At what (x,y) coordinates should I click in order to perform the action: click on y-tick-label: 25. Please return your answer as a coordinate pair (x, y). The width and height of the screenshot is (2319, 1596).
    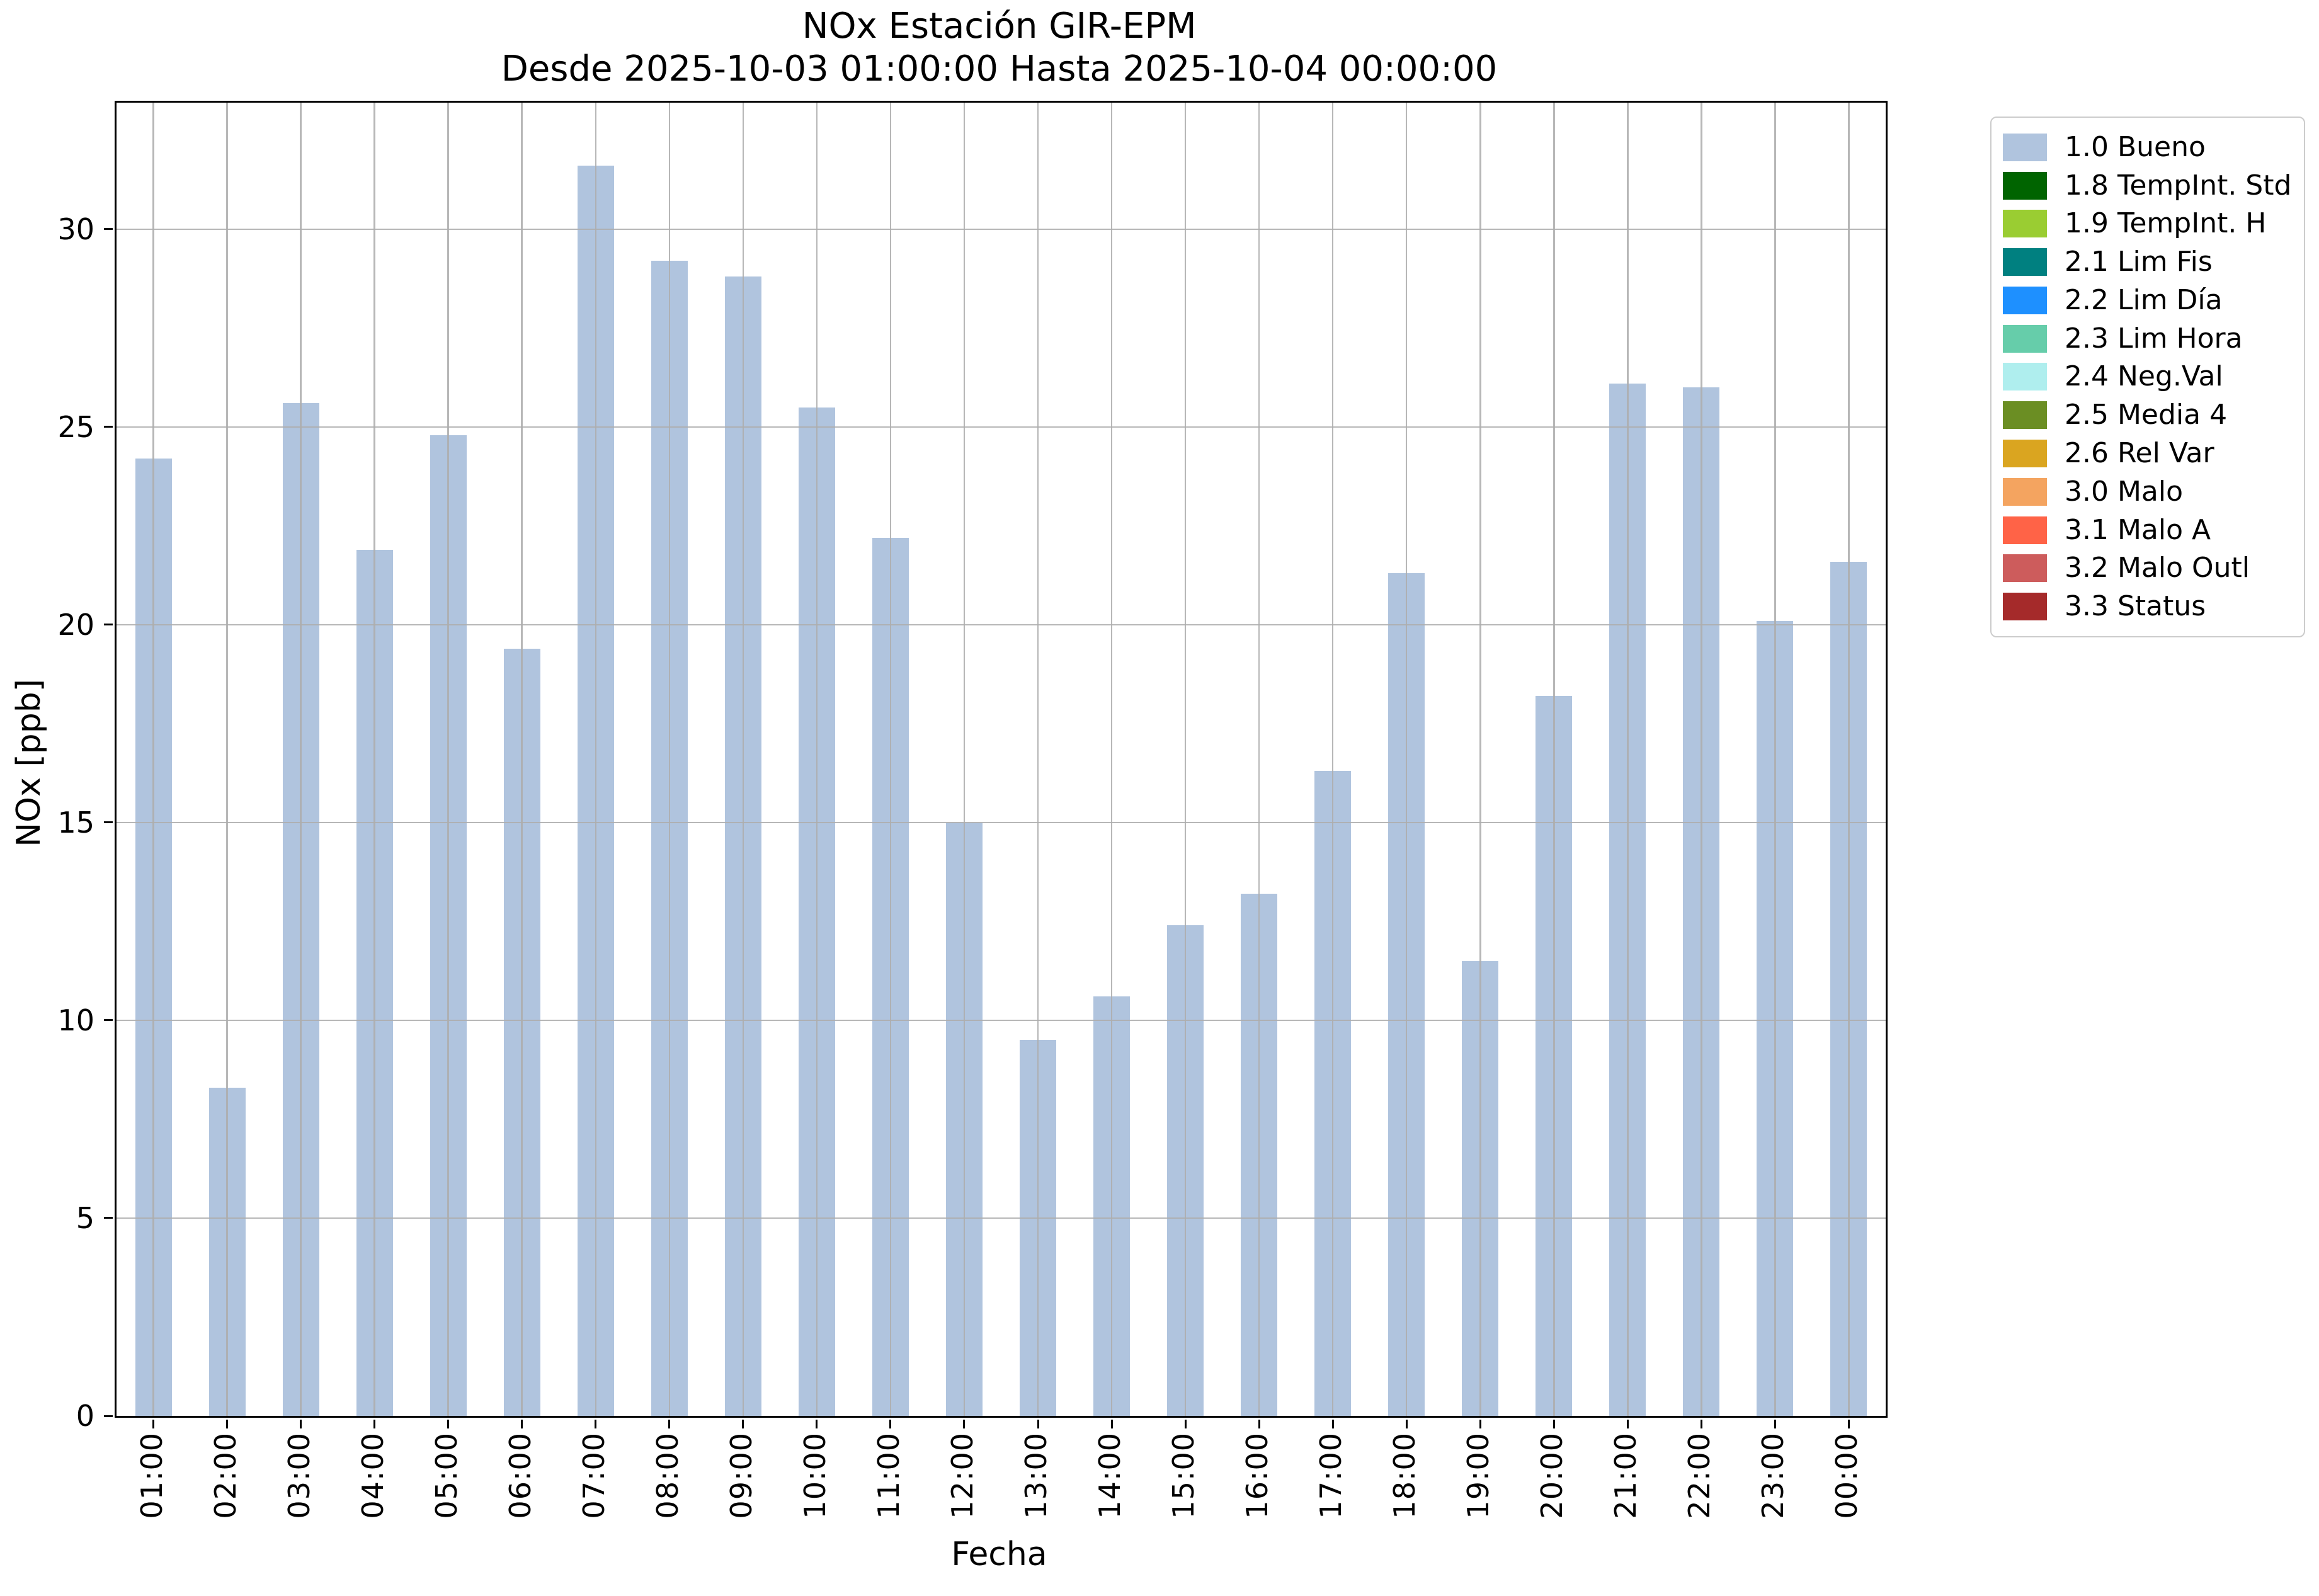
    Looking at the image, I should click on (75, 426).